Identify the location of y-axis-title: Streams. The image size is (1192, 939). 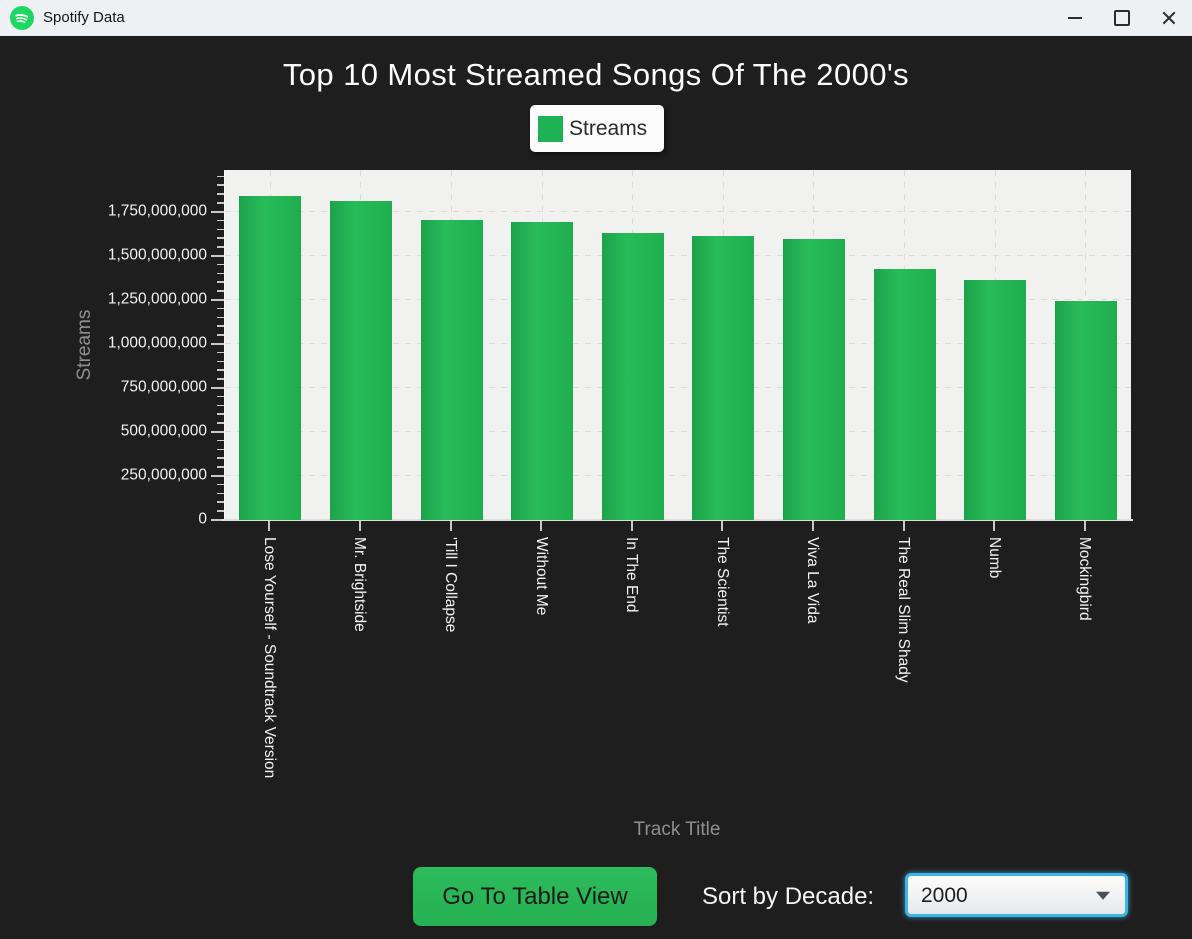
(84, 345).